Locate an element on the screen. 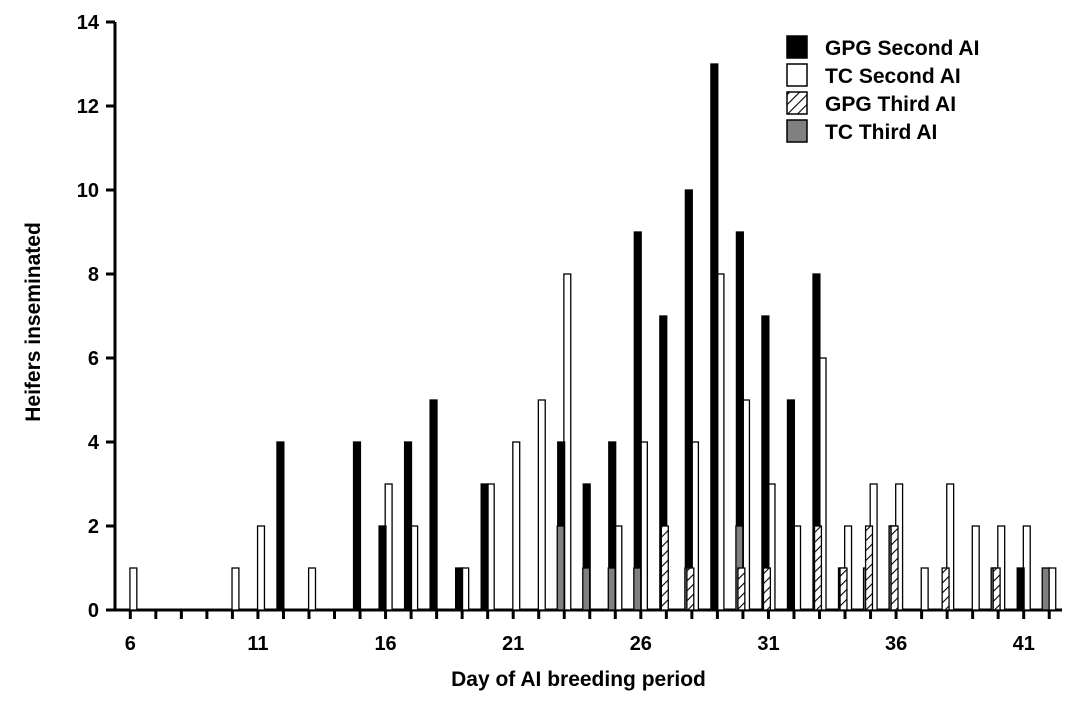 The image size is (1065, 717). y-tick-label: 0 is located at coordinates (93, 611).